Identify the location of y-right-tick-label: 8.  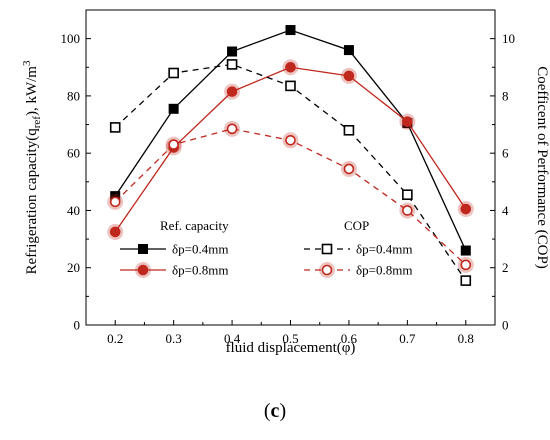
(505, 95).